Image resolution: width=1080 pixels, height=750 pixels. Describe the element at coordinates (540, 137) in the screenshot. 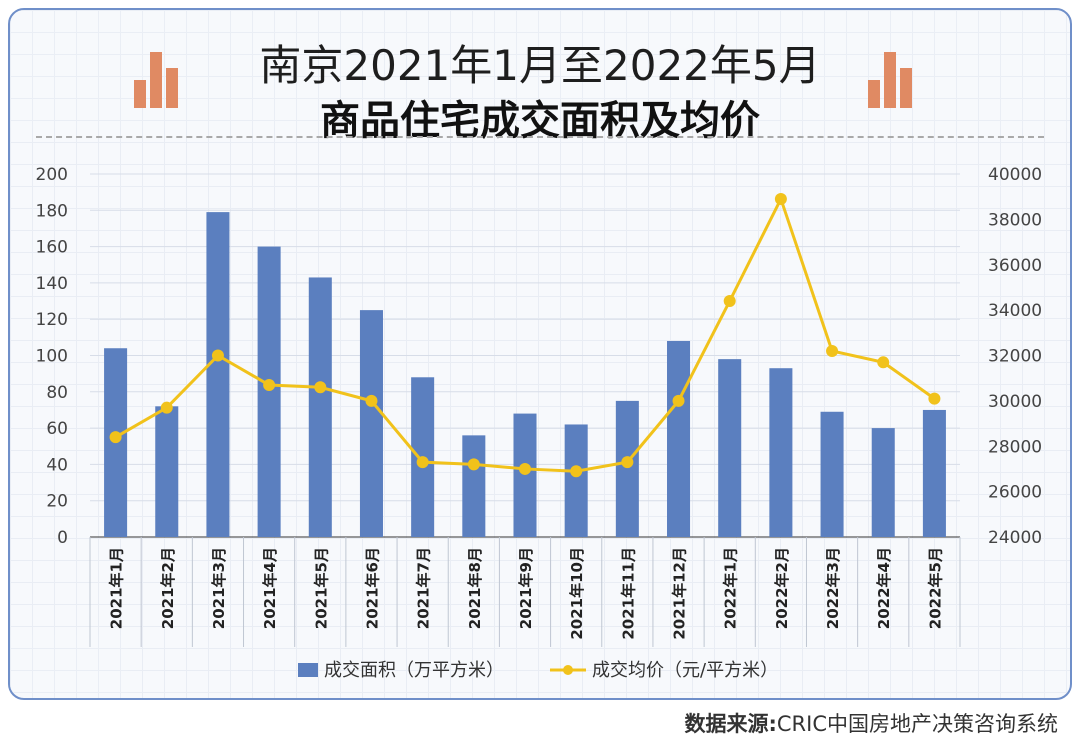

I see `title-divider` at that location.